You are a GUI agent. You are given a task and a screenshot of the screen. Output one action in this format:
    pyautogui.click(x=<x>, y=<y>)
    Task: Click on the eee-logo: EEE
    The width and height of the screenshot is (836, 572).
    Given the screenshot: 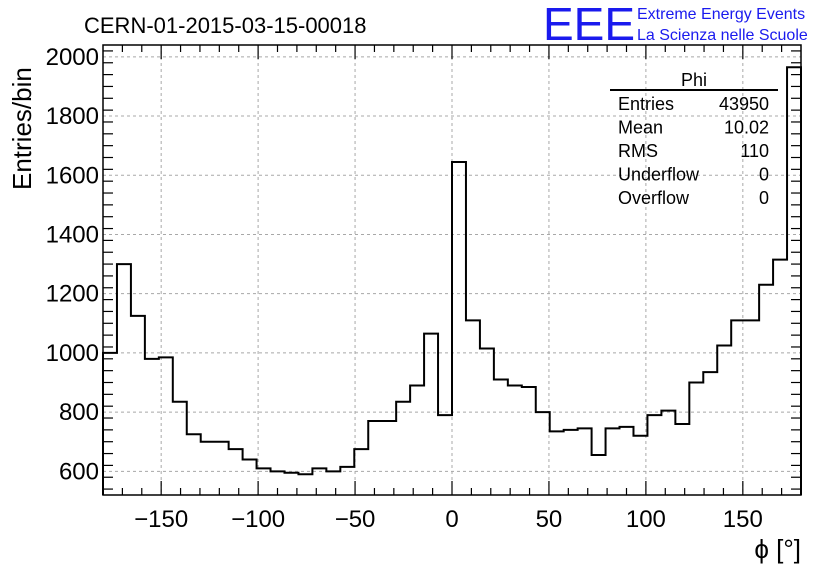 What is the action you would take?
    pyautogui.click(x=589, y=25)
    